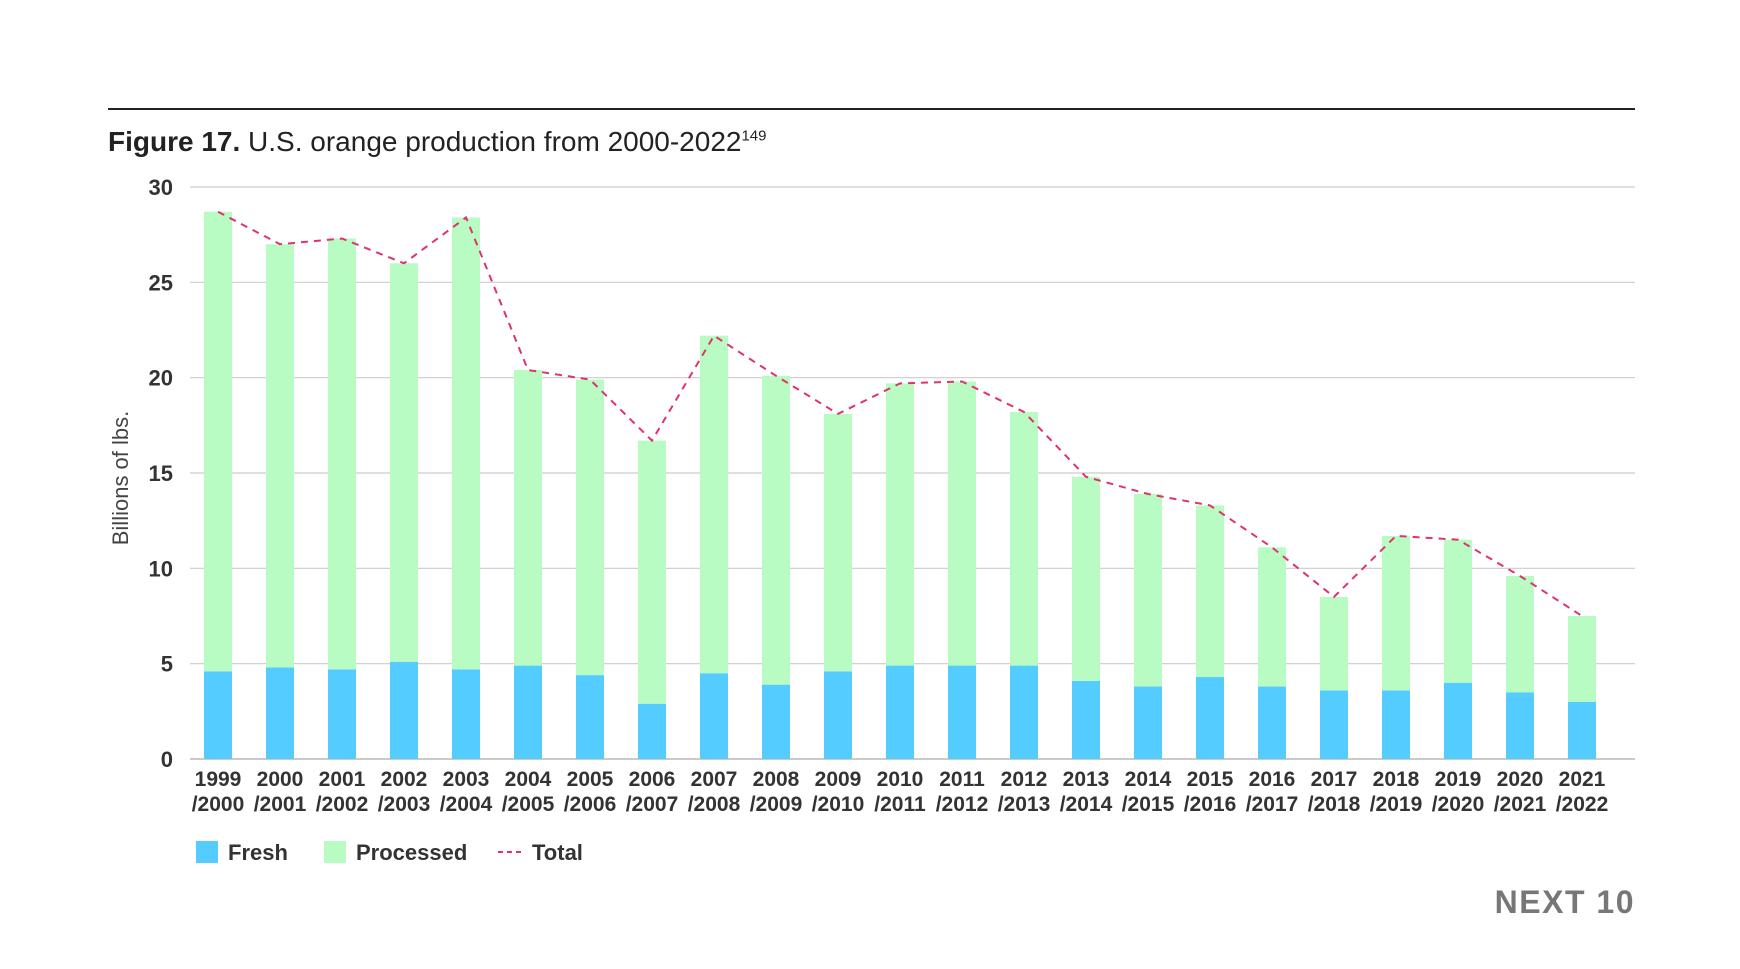 This screenshot has height=969, width=1740. Describe the element at coordinates (161, 568) in the screenshot. I see `y-tick-label: 10` at that location.